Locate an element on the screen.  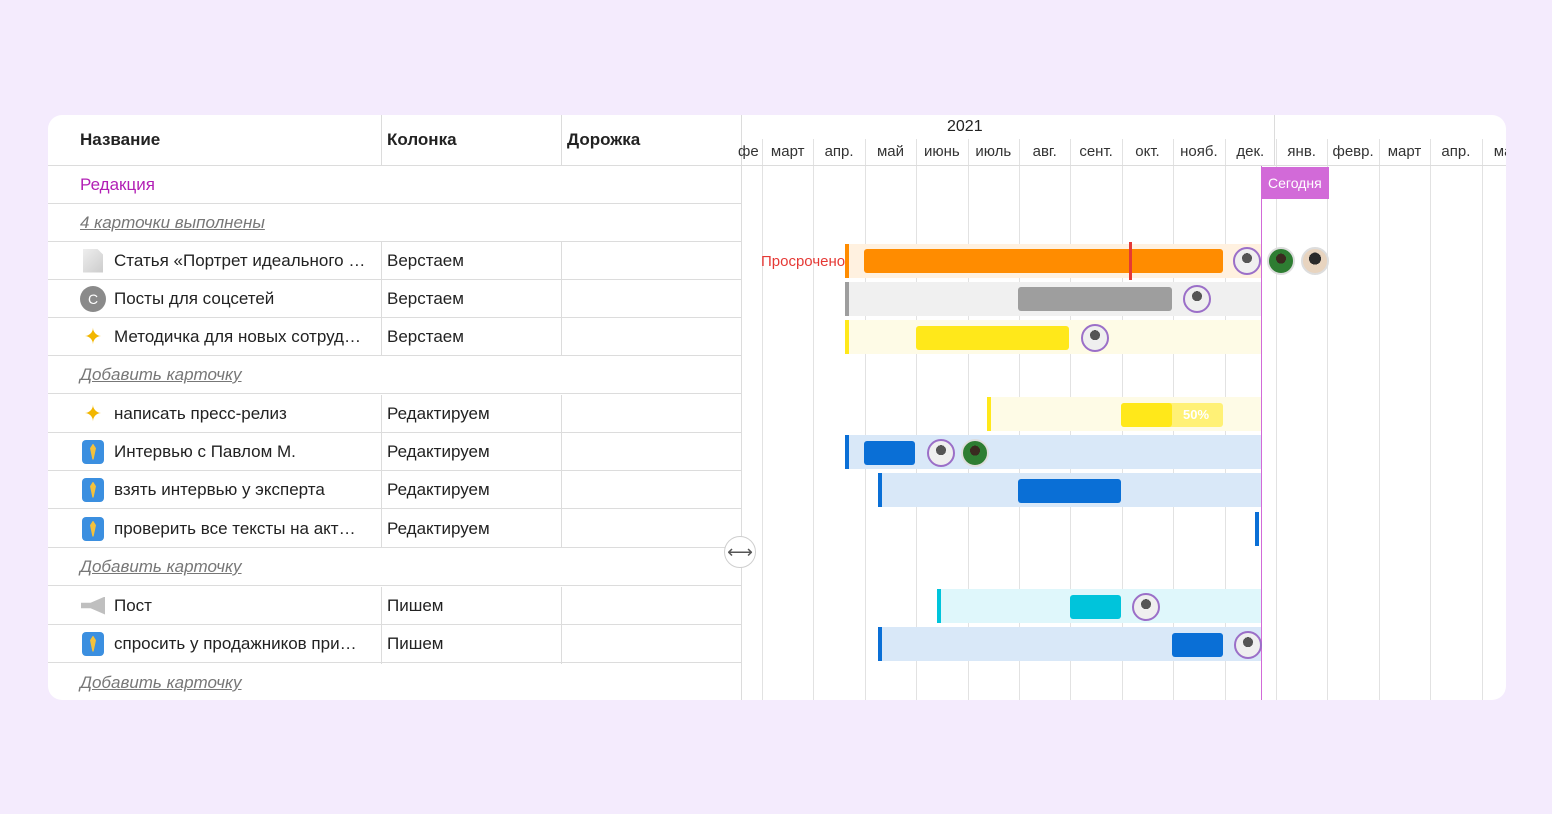
table-row: взять интервью у эксперта Редактируем is located at coordinates (394, 490).